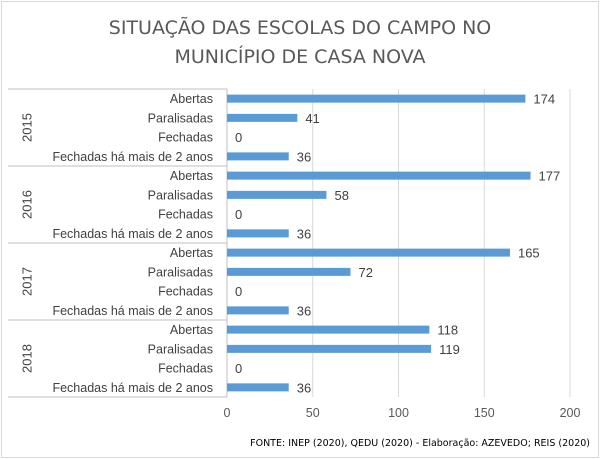  I want to click on year-label: 2016, so click(26, 204).